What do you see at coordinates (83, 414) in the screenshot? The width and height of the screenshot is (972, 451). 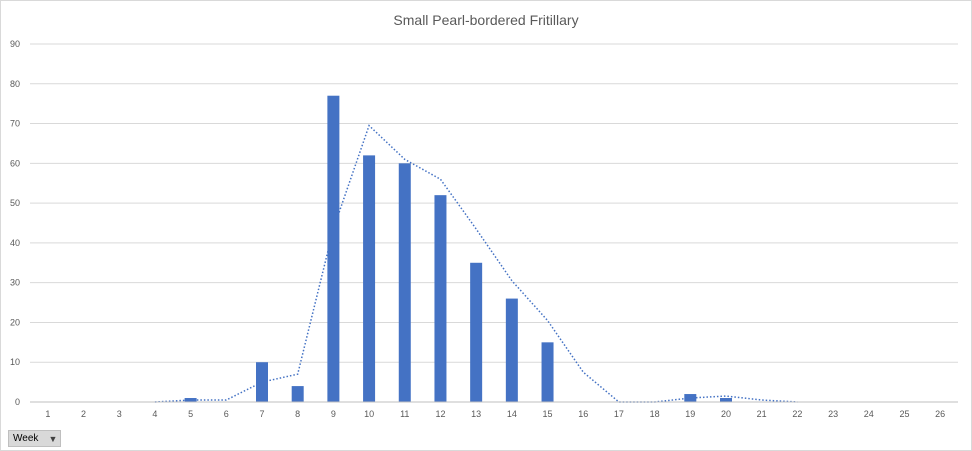 I see `x-tick-label: 2` at bounding box center [83, 414].